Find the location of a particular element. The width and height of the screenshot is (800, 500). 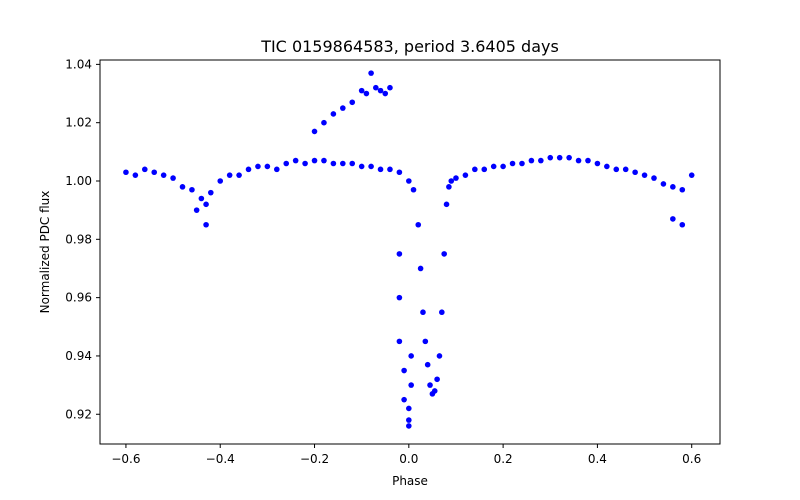

y-tick-label: 1.00 is located at coordinates (78, 181).